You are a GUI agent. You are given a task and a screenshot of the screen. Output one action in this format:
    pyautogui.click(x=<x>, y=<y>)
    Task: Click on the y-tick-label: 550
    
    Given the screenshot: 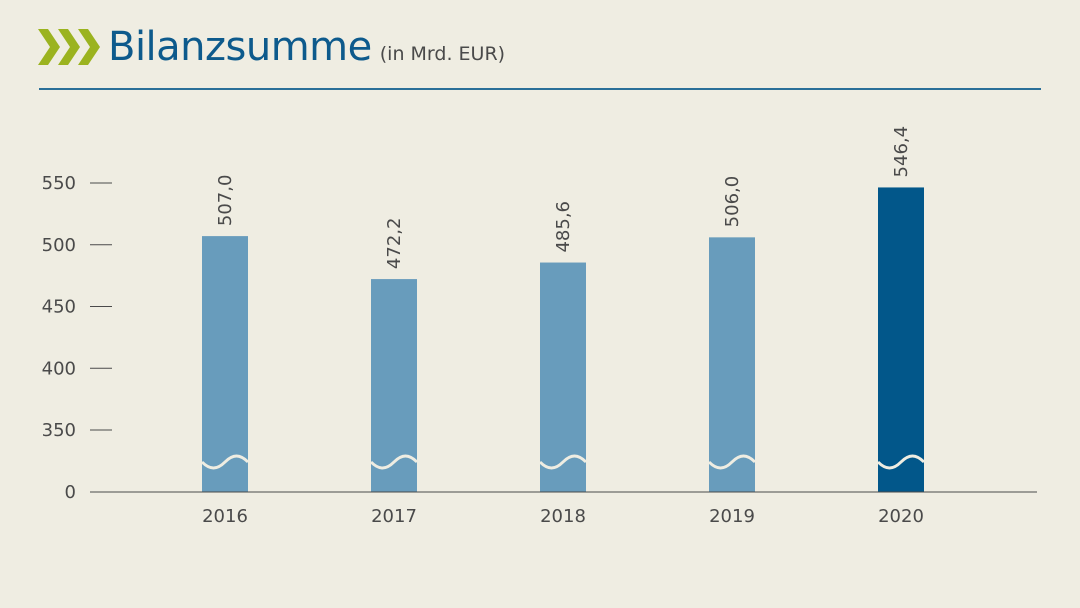 What is the action you would take?
    pyautogui.click(x=59, y=183)
    